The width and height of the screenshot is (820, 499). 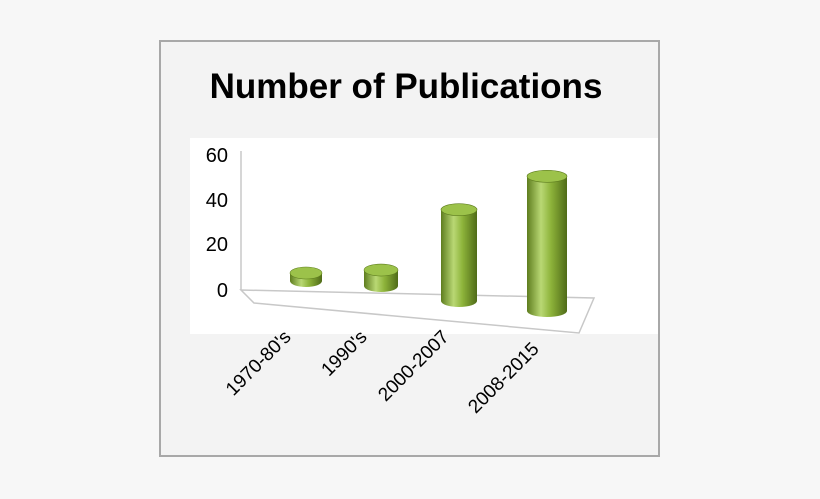 What do you see at coordinates (547, 176) in the screenshot?
I see `bar-top-2008-2015` at bounding box center [547, 176].